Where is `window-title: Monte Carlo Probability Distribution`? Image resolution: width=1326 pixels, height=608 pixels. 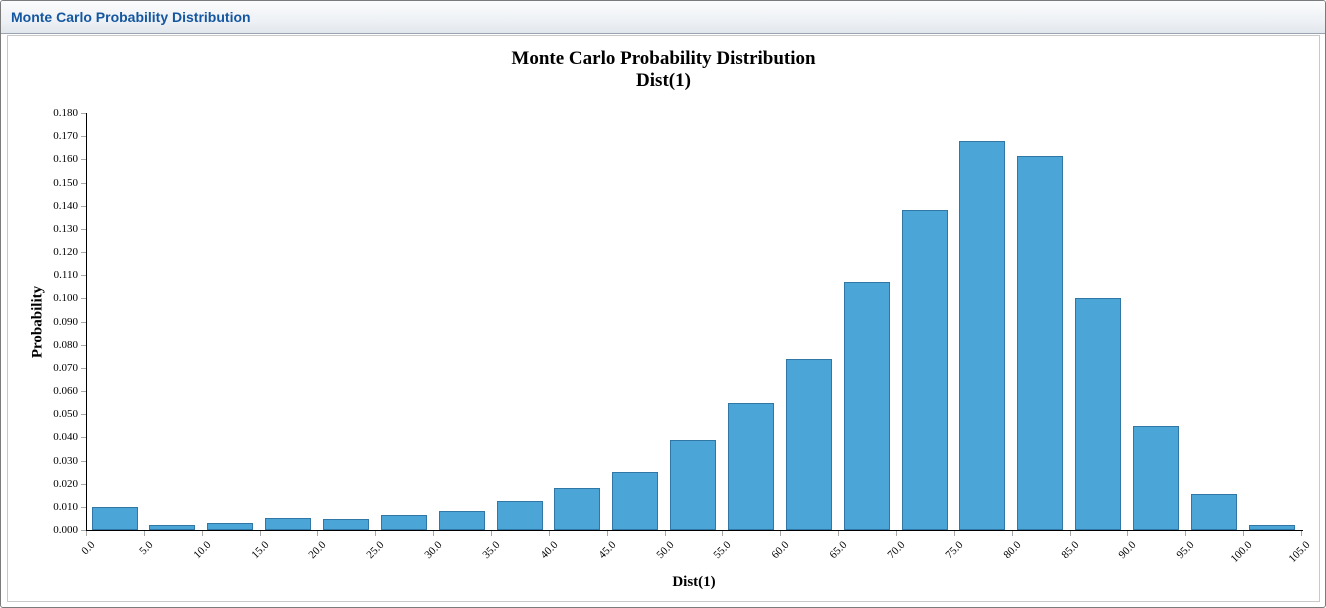
window-title: Monte Carlo Probability Distribution is located at coordinates (131, 17).